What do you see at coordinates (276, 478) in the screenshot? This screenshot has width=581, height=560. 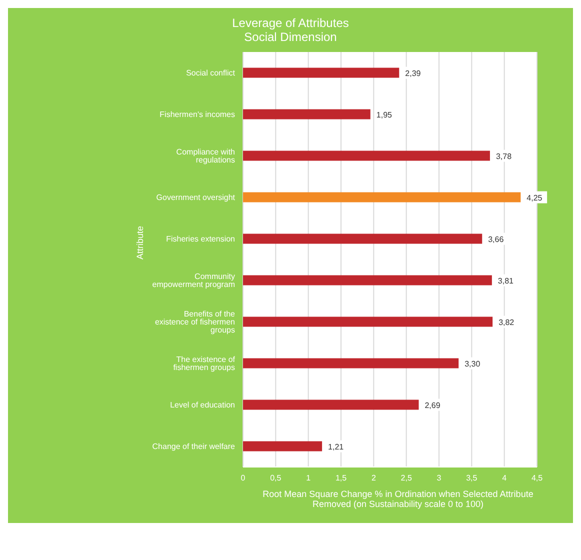 I see `x-tick-label: 0,5` at bounding box center [276, 478].